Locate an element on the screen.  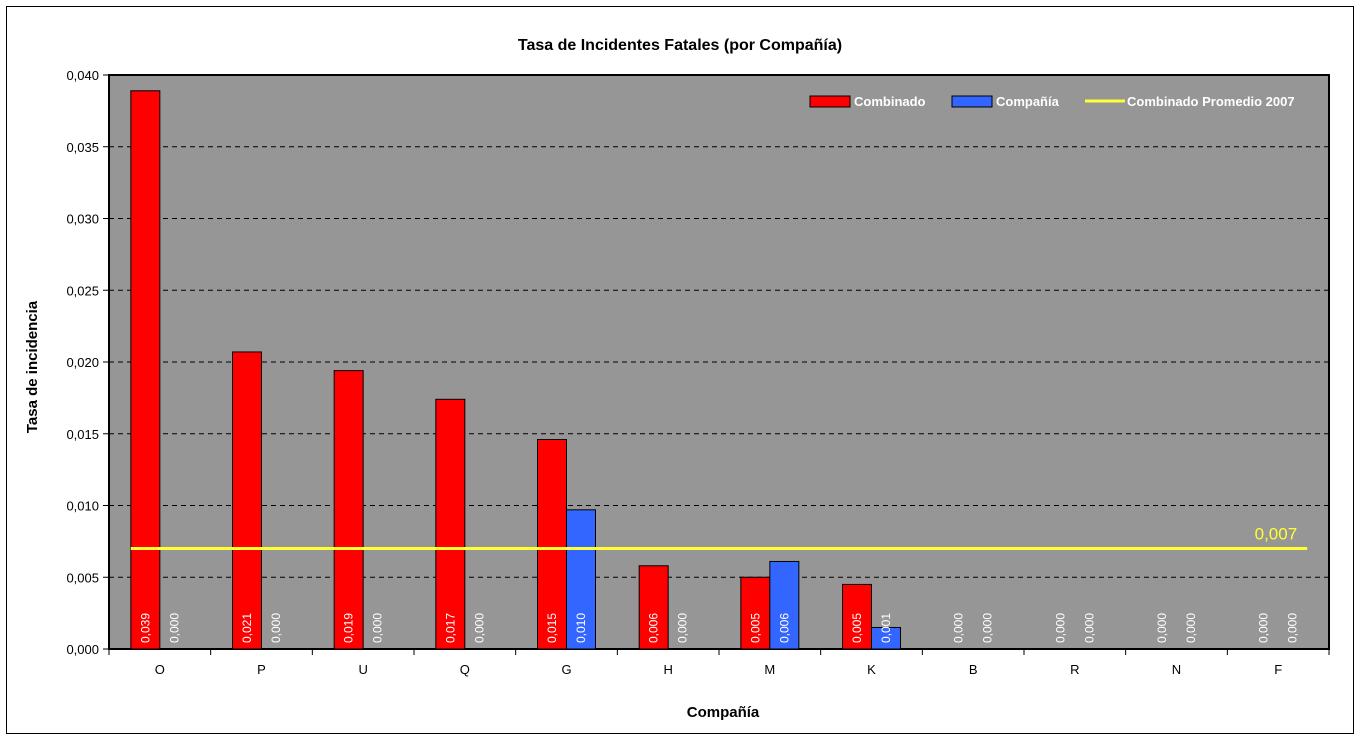
legend-swatch-combinado is located at coordinates (830, 101).